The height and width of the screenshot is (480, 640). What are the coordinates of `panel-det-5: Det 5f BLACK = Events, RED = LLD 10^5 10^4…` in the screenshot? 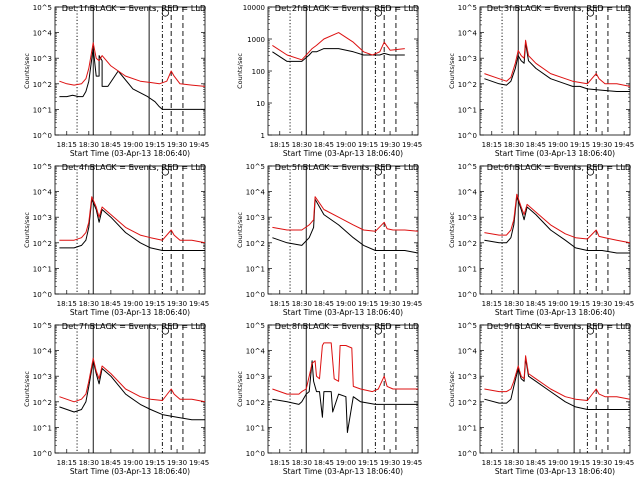 It's located at (329, 239).